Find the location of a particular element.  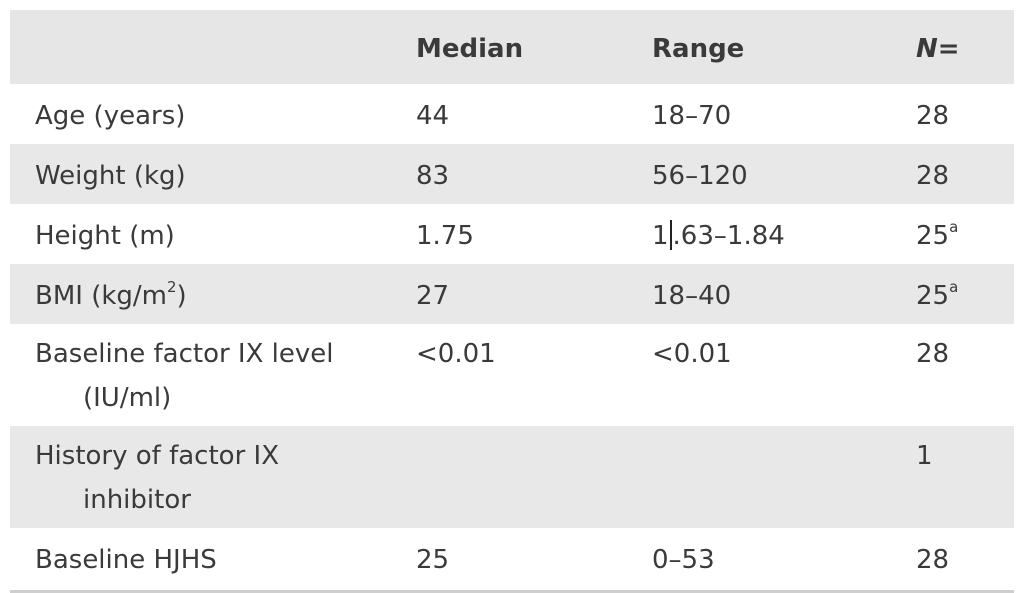

row-median: 83 is located at coordinates (433, 176).